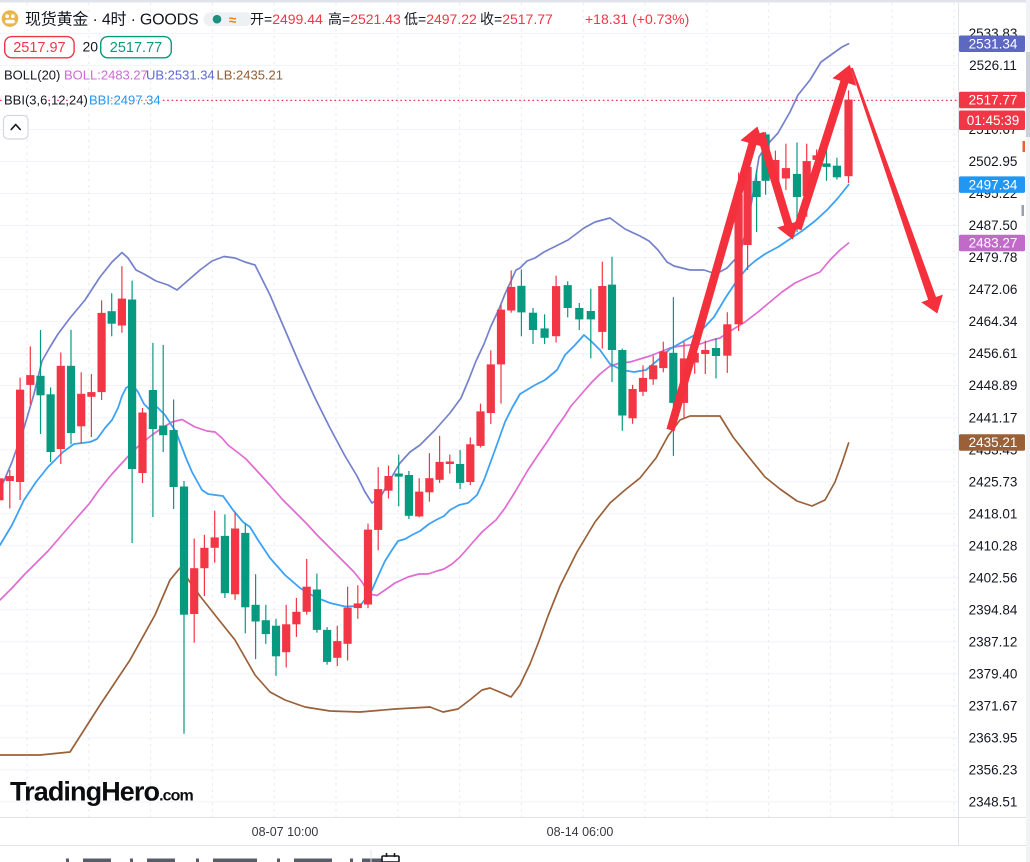 The width and height of the screenshot is (1030, 862). What do you see at coordinates (993, 65) in the screenshot?
I see `svg-text: 2526.11` at bounding box center [993, 65].